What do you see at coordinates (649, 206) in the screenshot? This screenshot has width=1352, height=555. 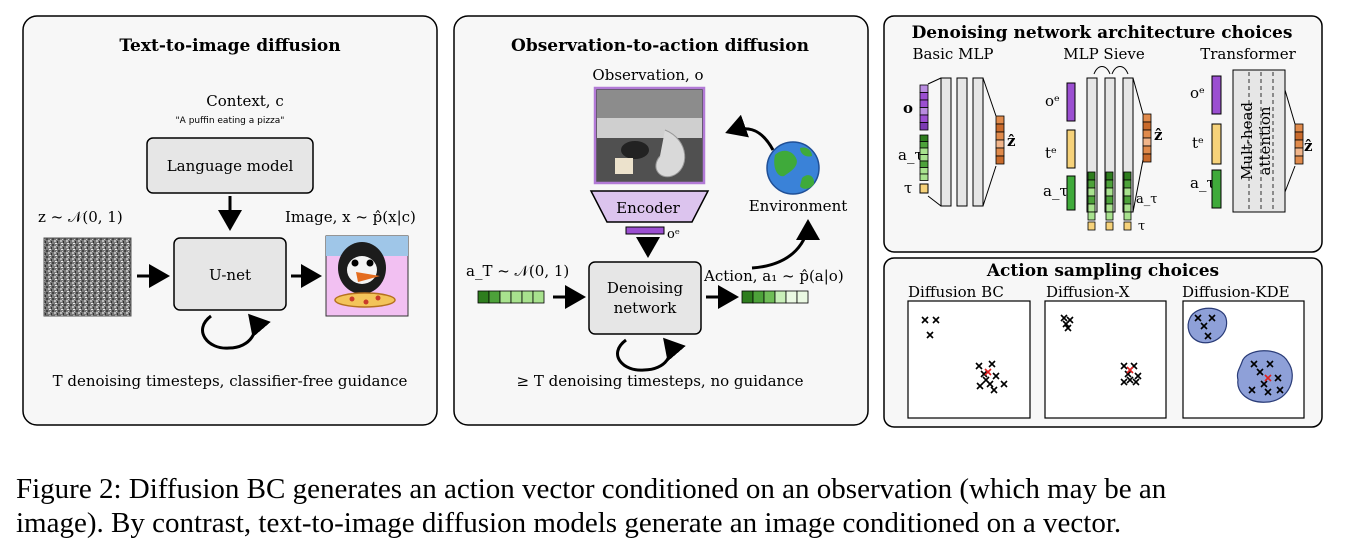 I see `encoder-box` at bounding box center [649, 206].